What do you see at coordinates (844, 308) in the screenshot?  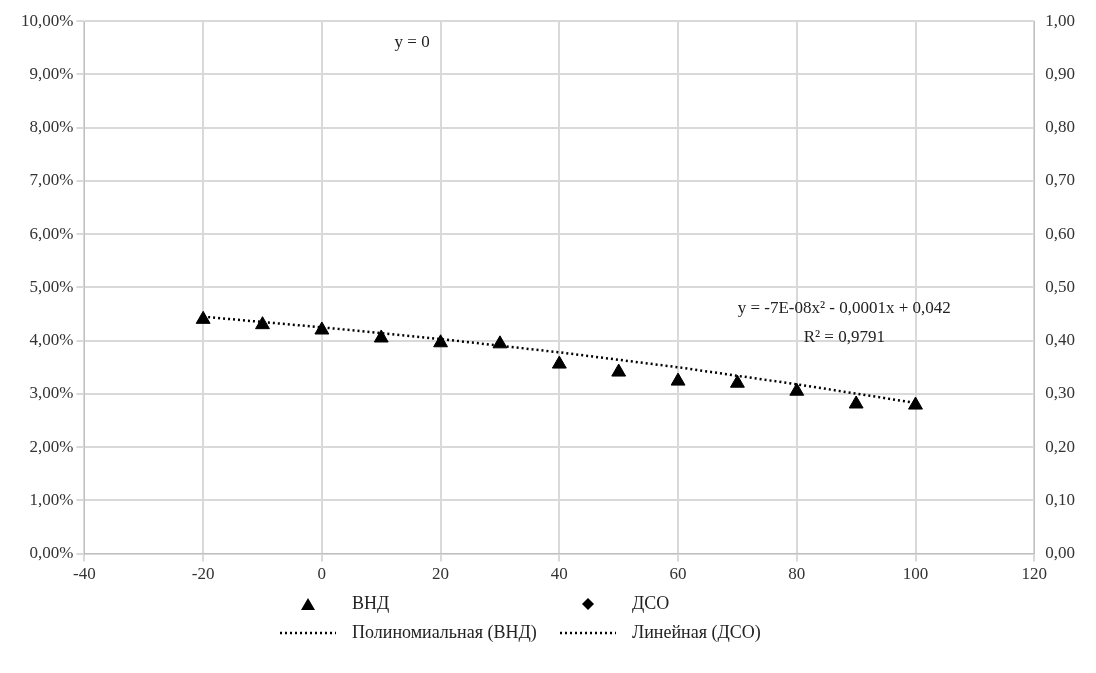 I see `annotation: y = -7E-08x² - 0,0001x + 0,042` at bounding box center [844, 308].